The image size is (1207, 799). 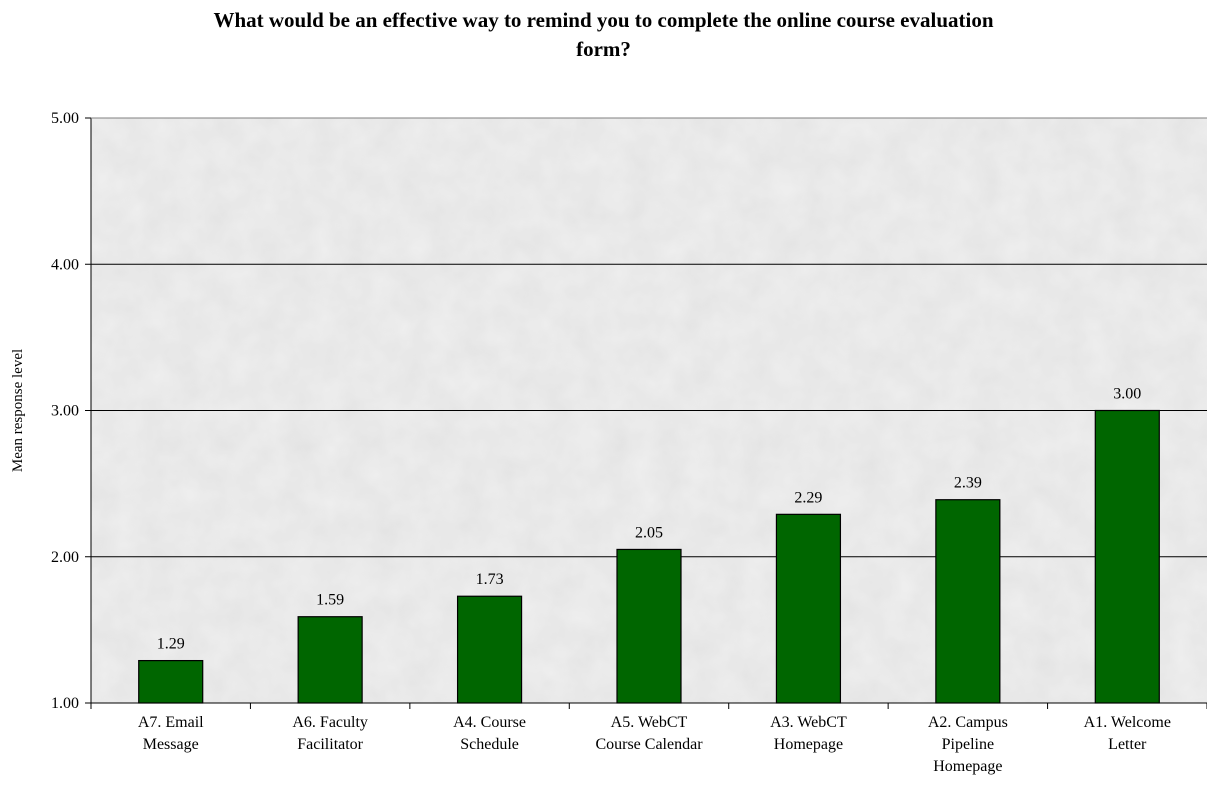 What do you see at coordinates (1127, 722) in the screenshot?
I see `x-category-label-line: A1. Welcome` at bounding box center [1127, 722].